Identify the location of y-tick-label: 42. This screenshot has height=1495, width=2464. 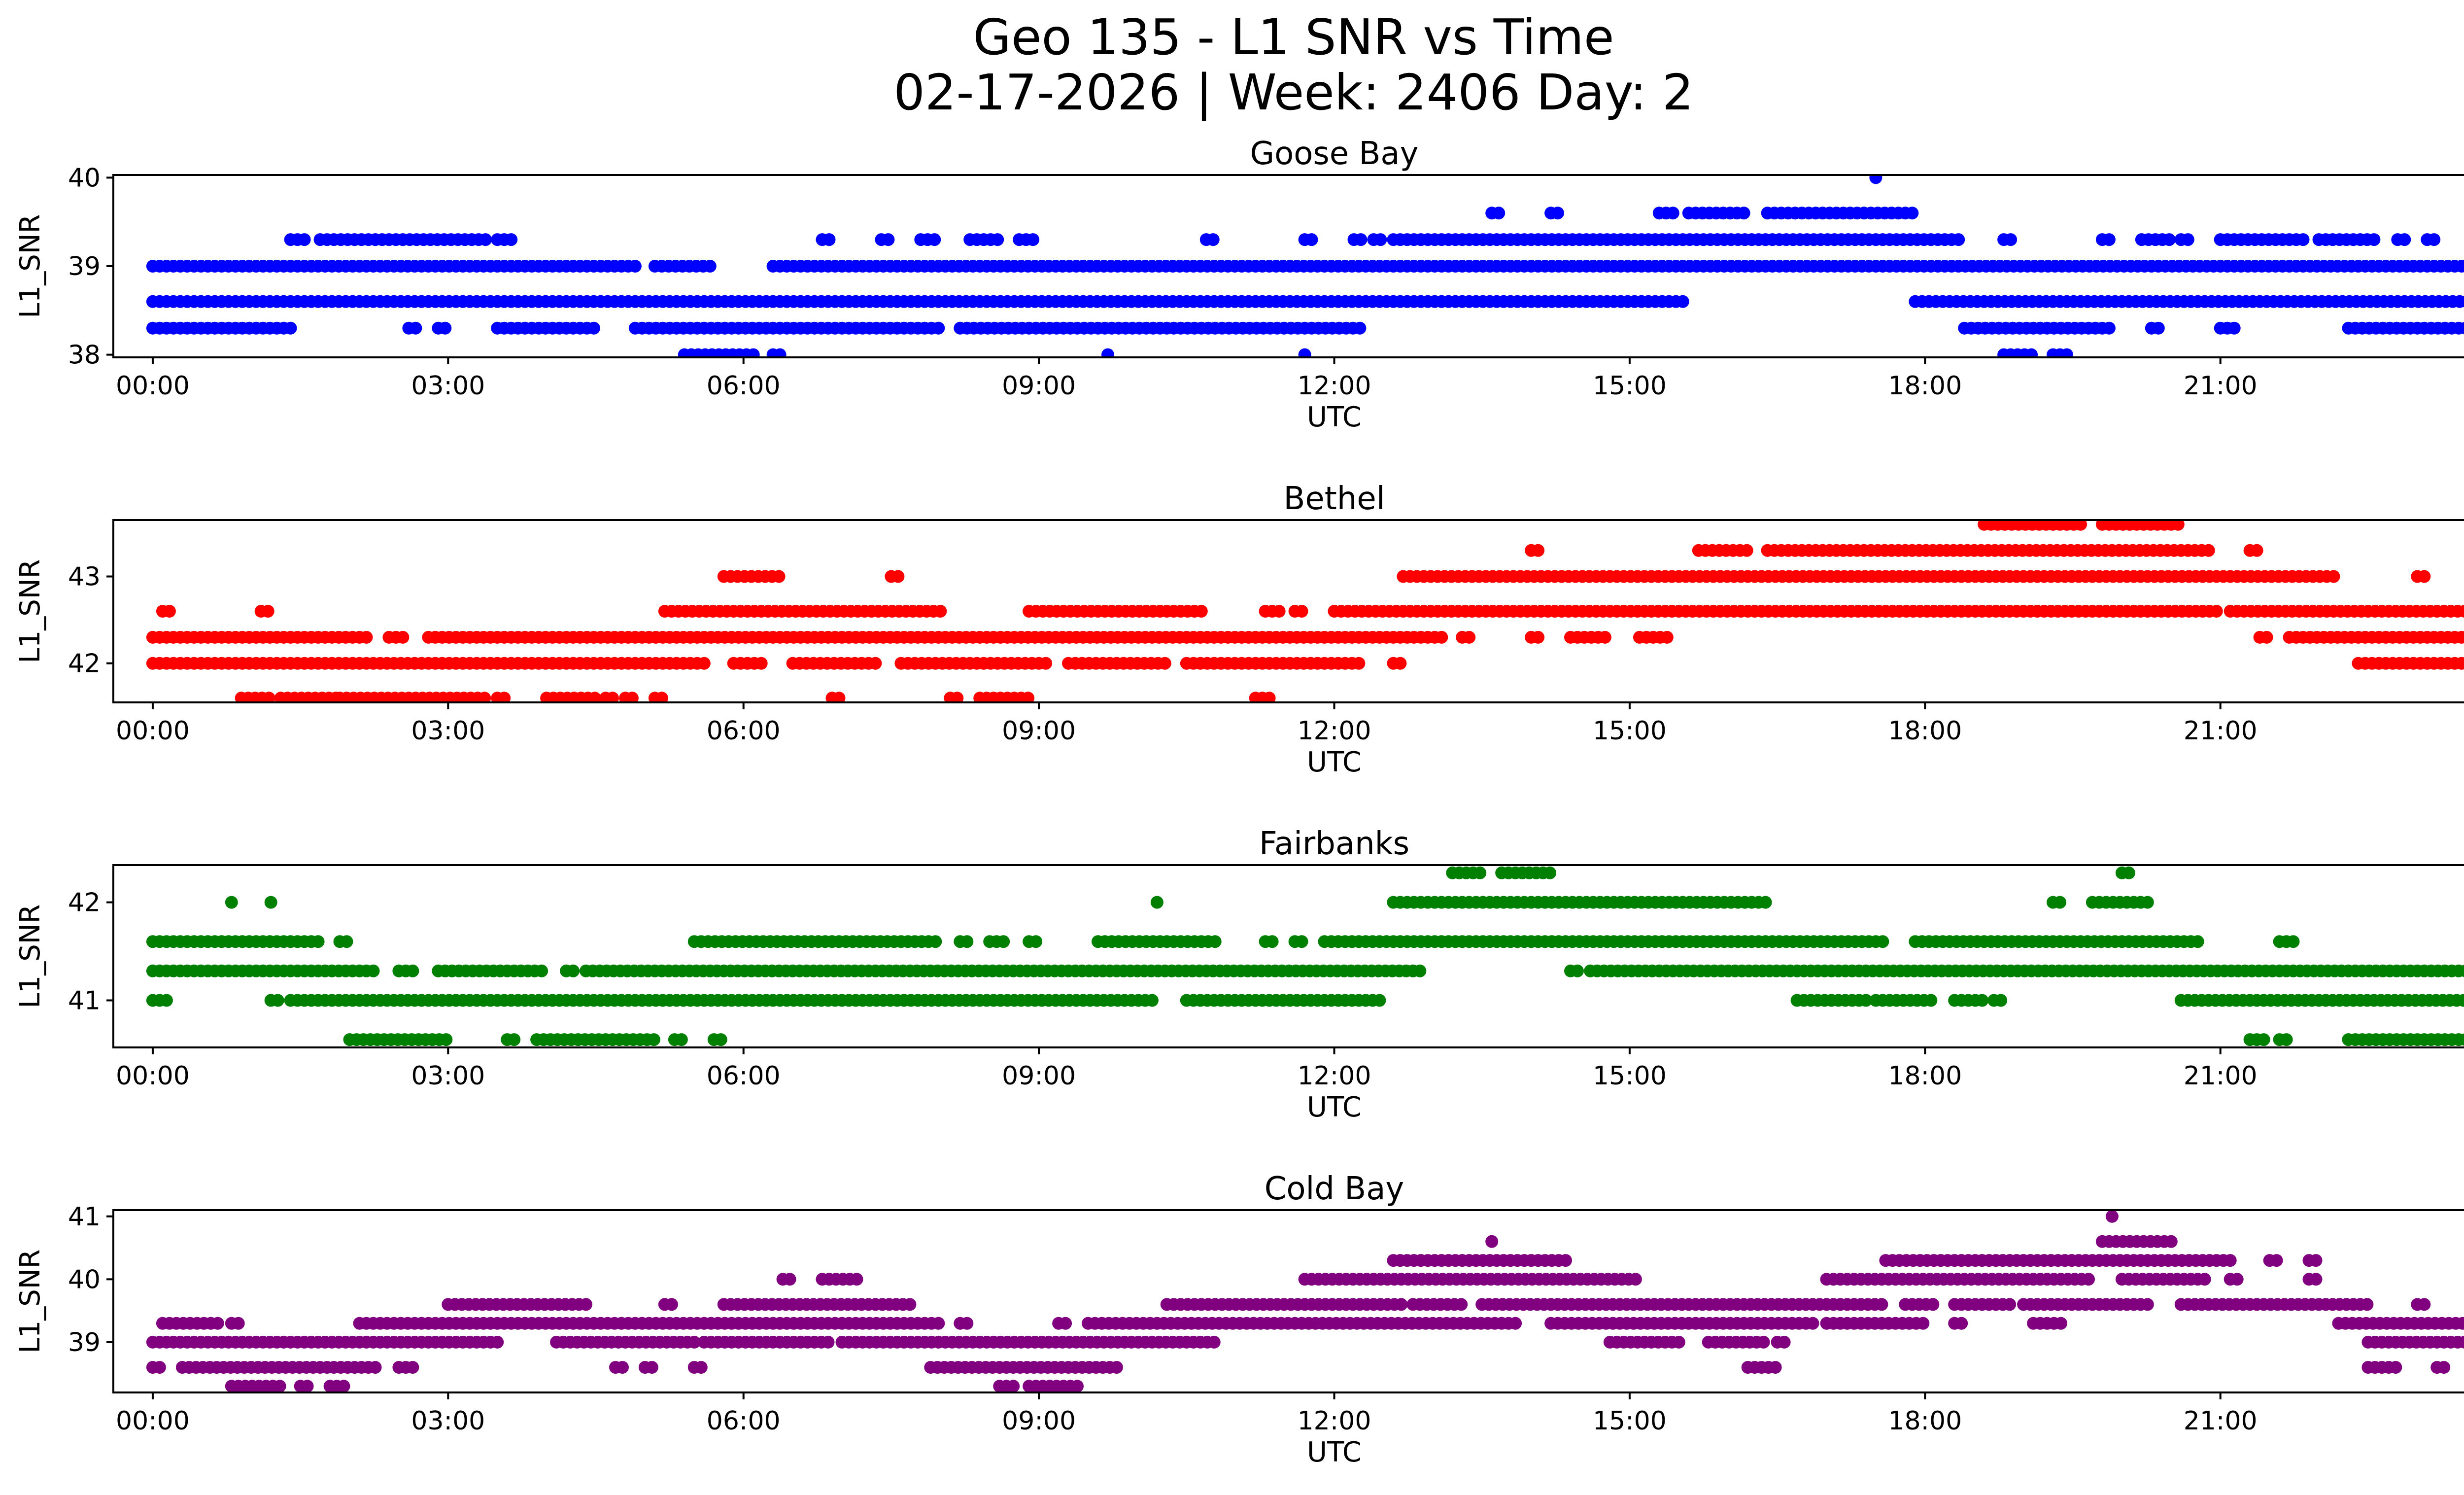
(84, 664).